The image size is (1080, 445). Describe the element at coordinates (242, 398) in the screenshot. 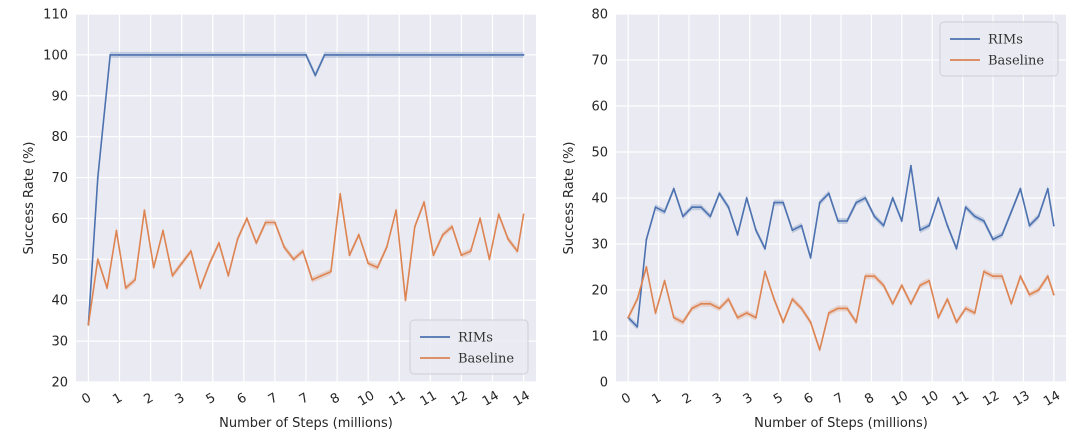

I see `chart-0-xtick-label: 6` at that location.